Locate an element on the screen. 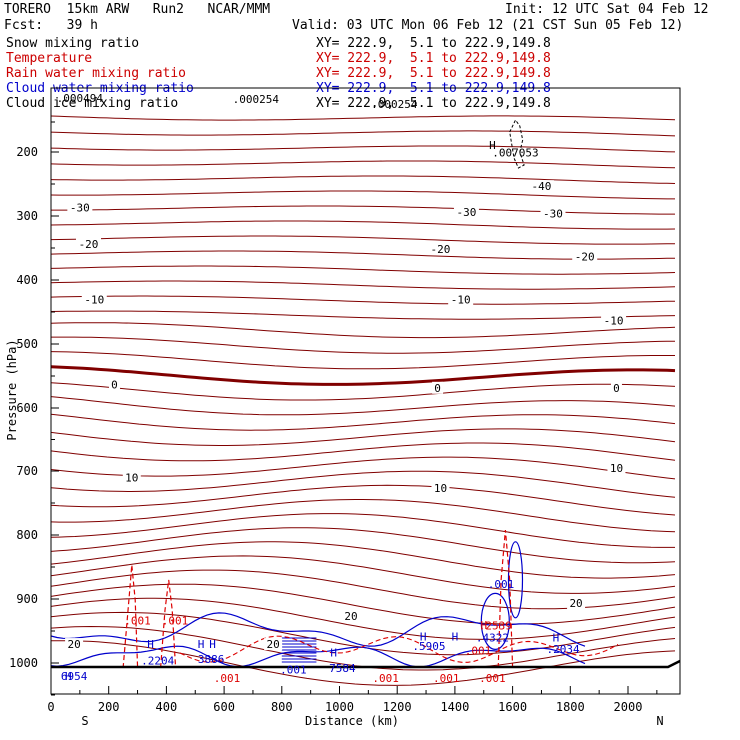 This screenshot has width=740, height=740. x-tick-label: 0 is located at coordinates (50, 707).